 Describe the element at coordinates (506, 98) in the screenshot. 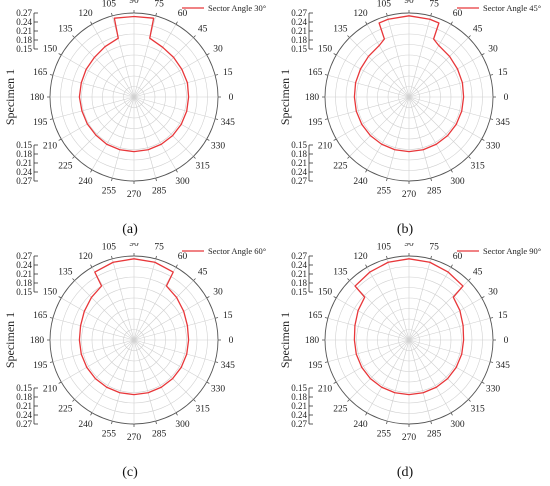

I see `angle-label: 0` at that location.